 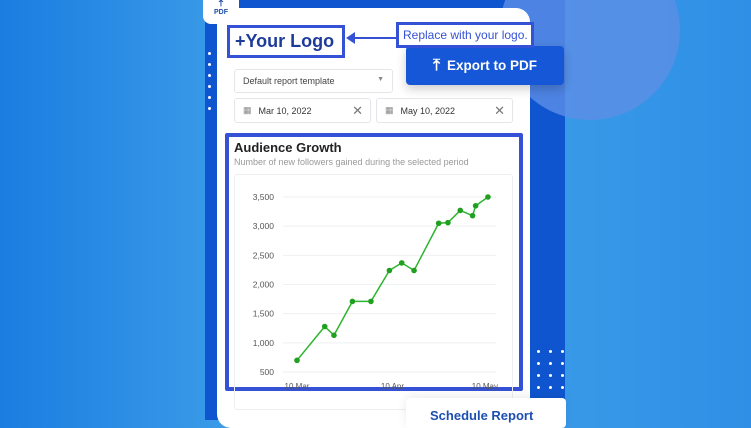 What do you see at coordinates (264, 285) in the screenshot?
I see `y-tick-label: 2,000` at bounding box center [264, 285].